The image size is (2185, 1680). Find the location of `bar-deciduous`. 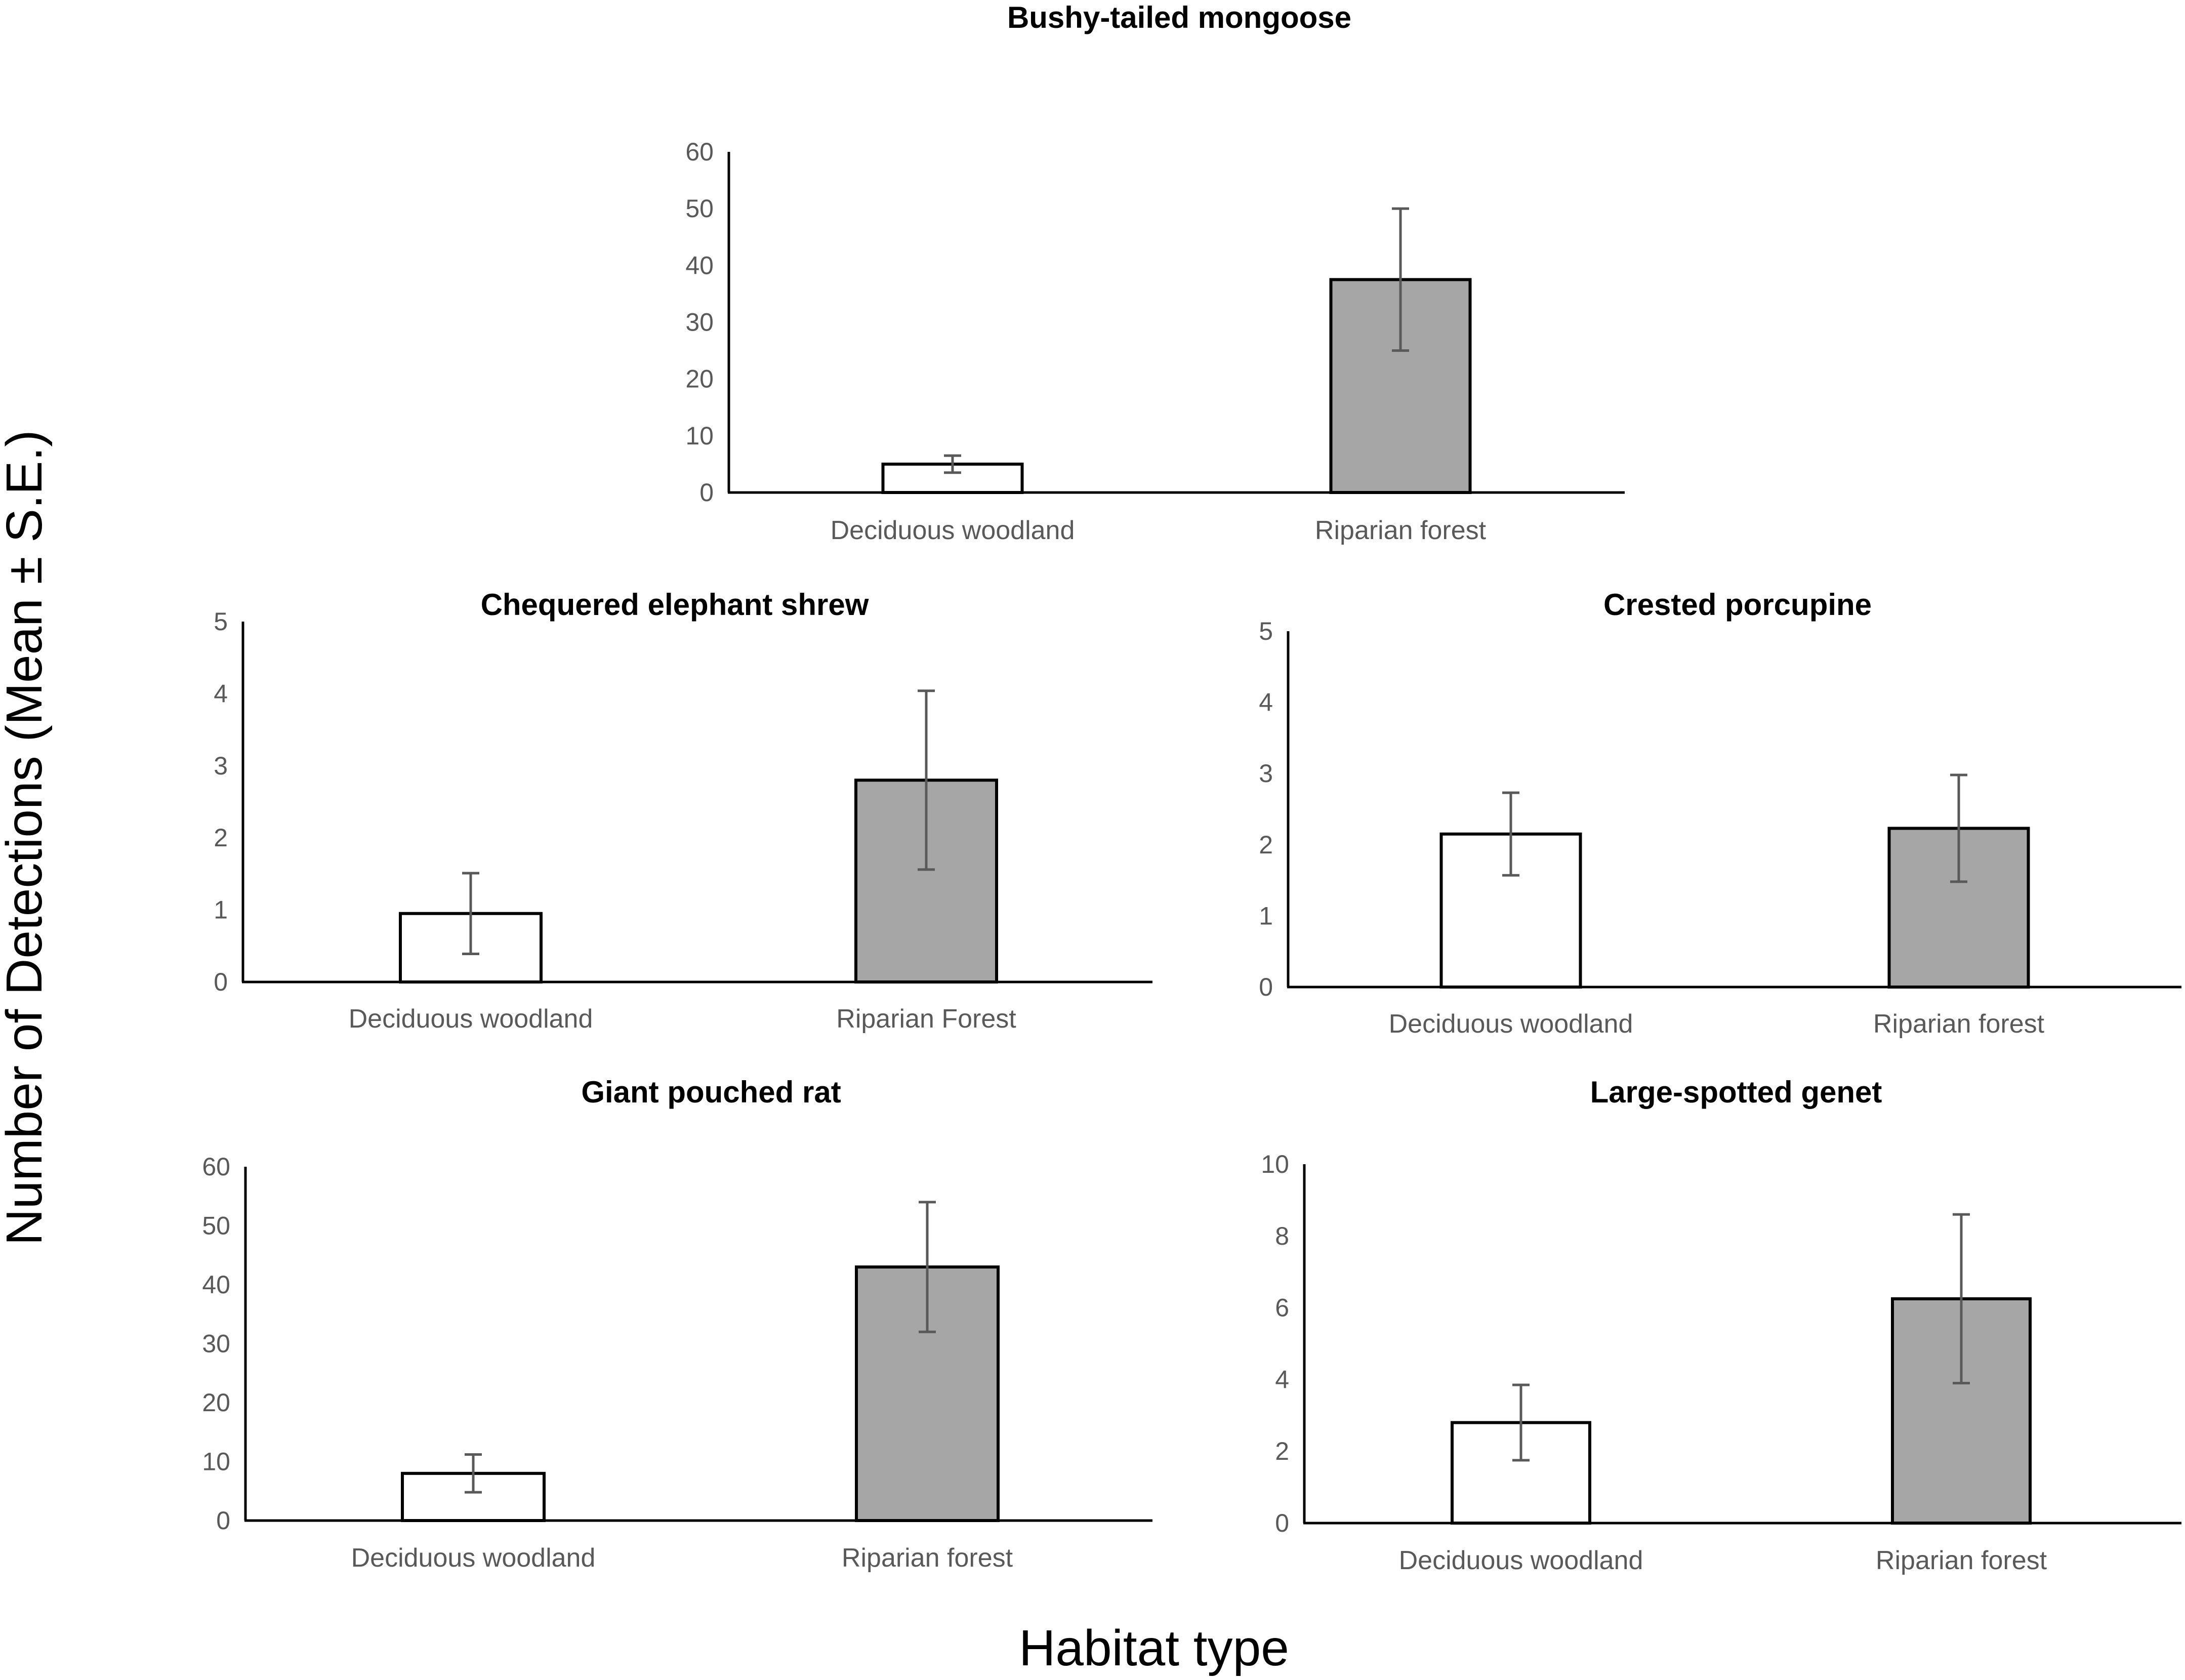

bar-deciduous is located at coordinates (473, 1497).